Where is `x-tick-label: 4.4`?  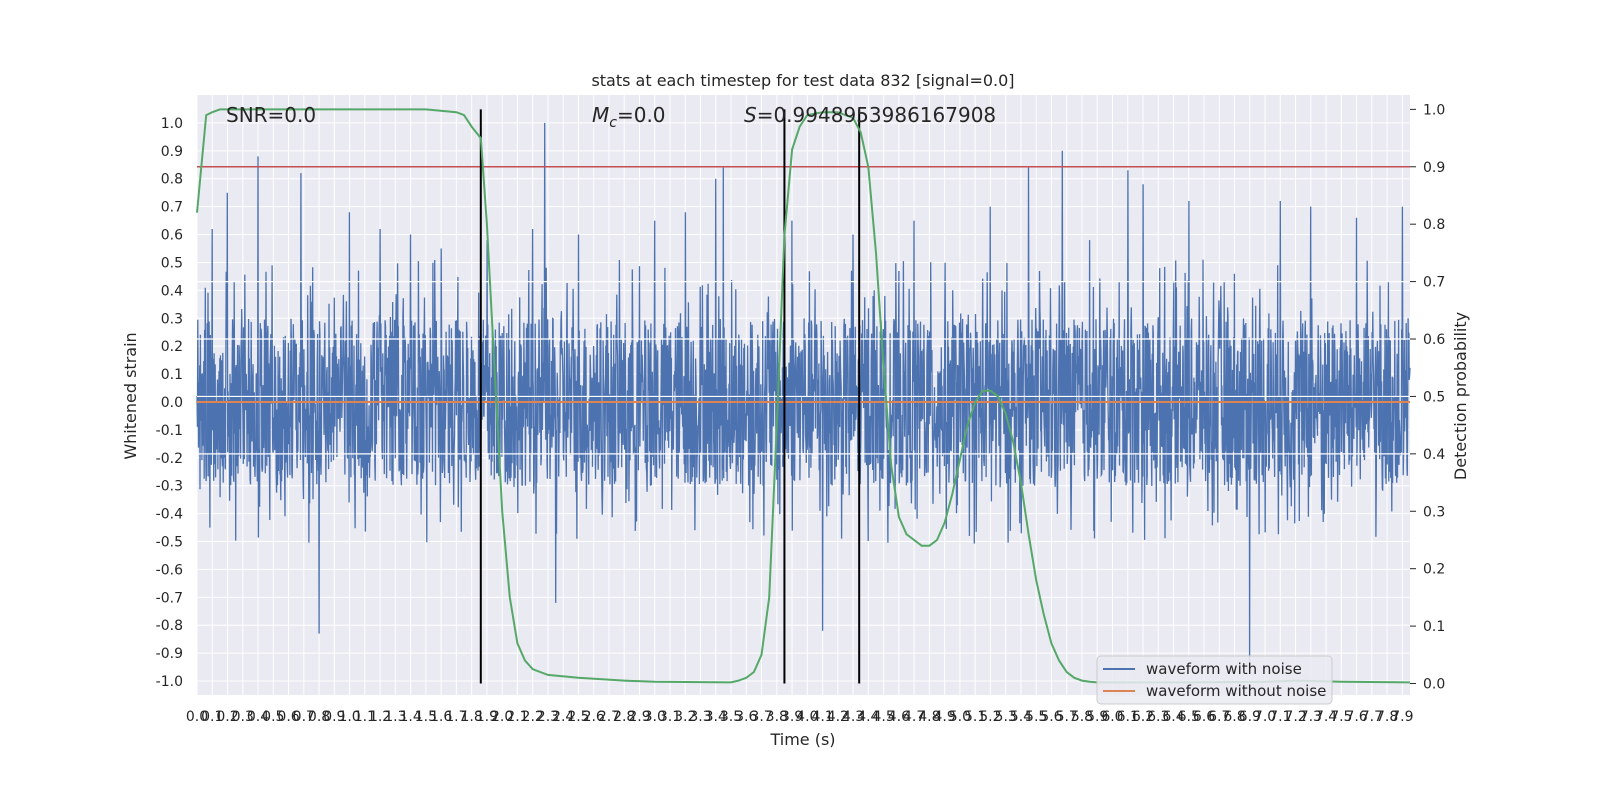
x-tick-label: 4.4 is located at coordinates (868, 717).